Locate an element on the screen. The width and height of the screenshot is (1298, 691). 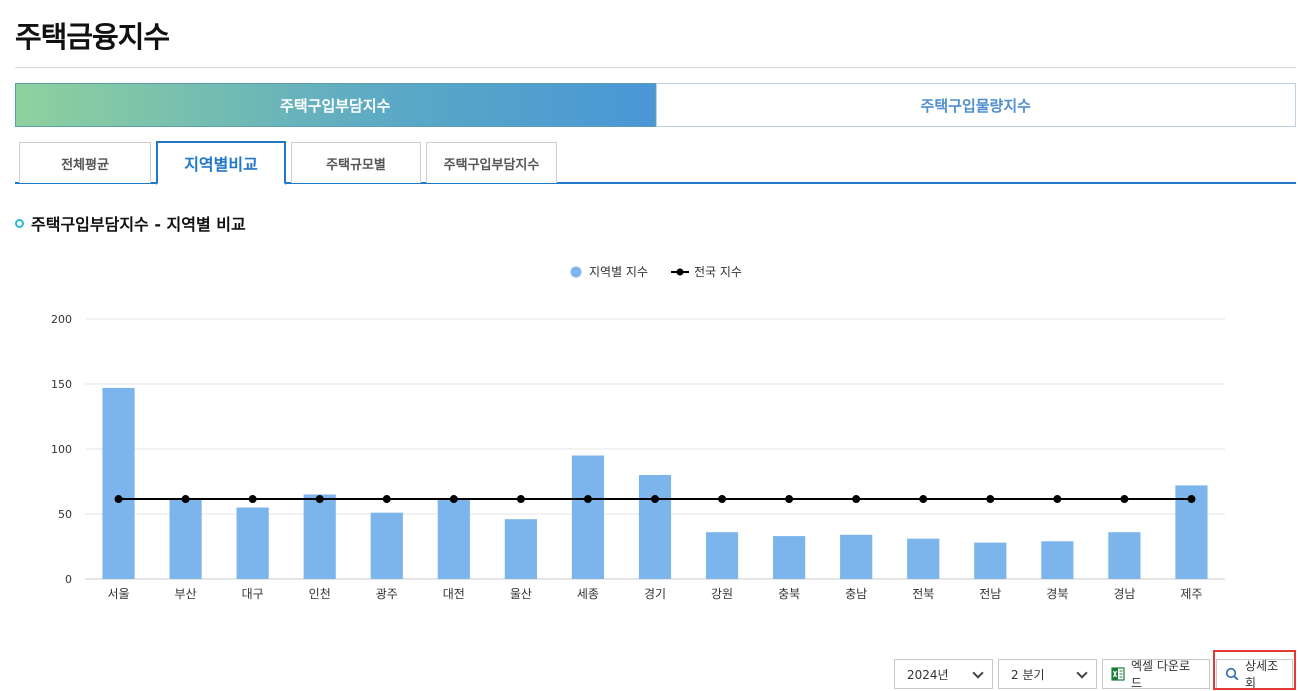
main-tab-burden-index: 주택구입부담지수 is located at coordinates (335, 105).